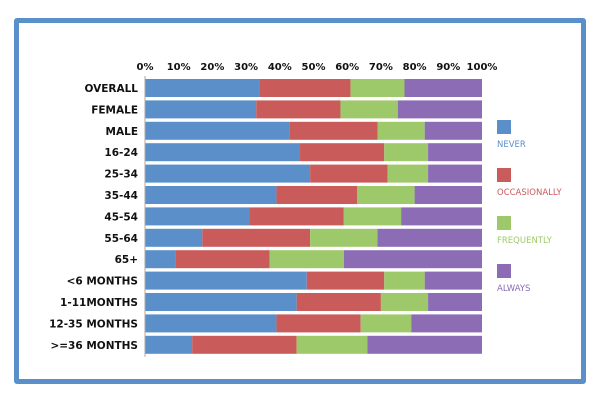  What do you see at coordinates (99, 303) in the screenshot?
I see `category-label: 1-11MONTHS` at bounding box center [99, 303].